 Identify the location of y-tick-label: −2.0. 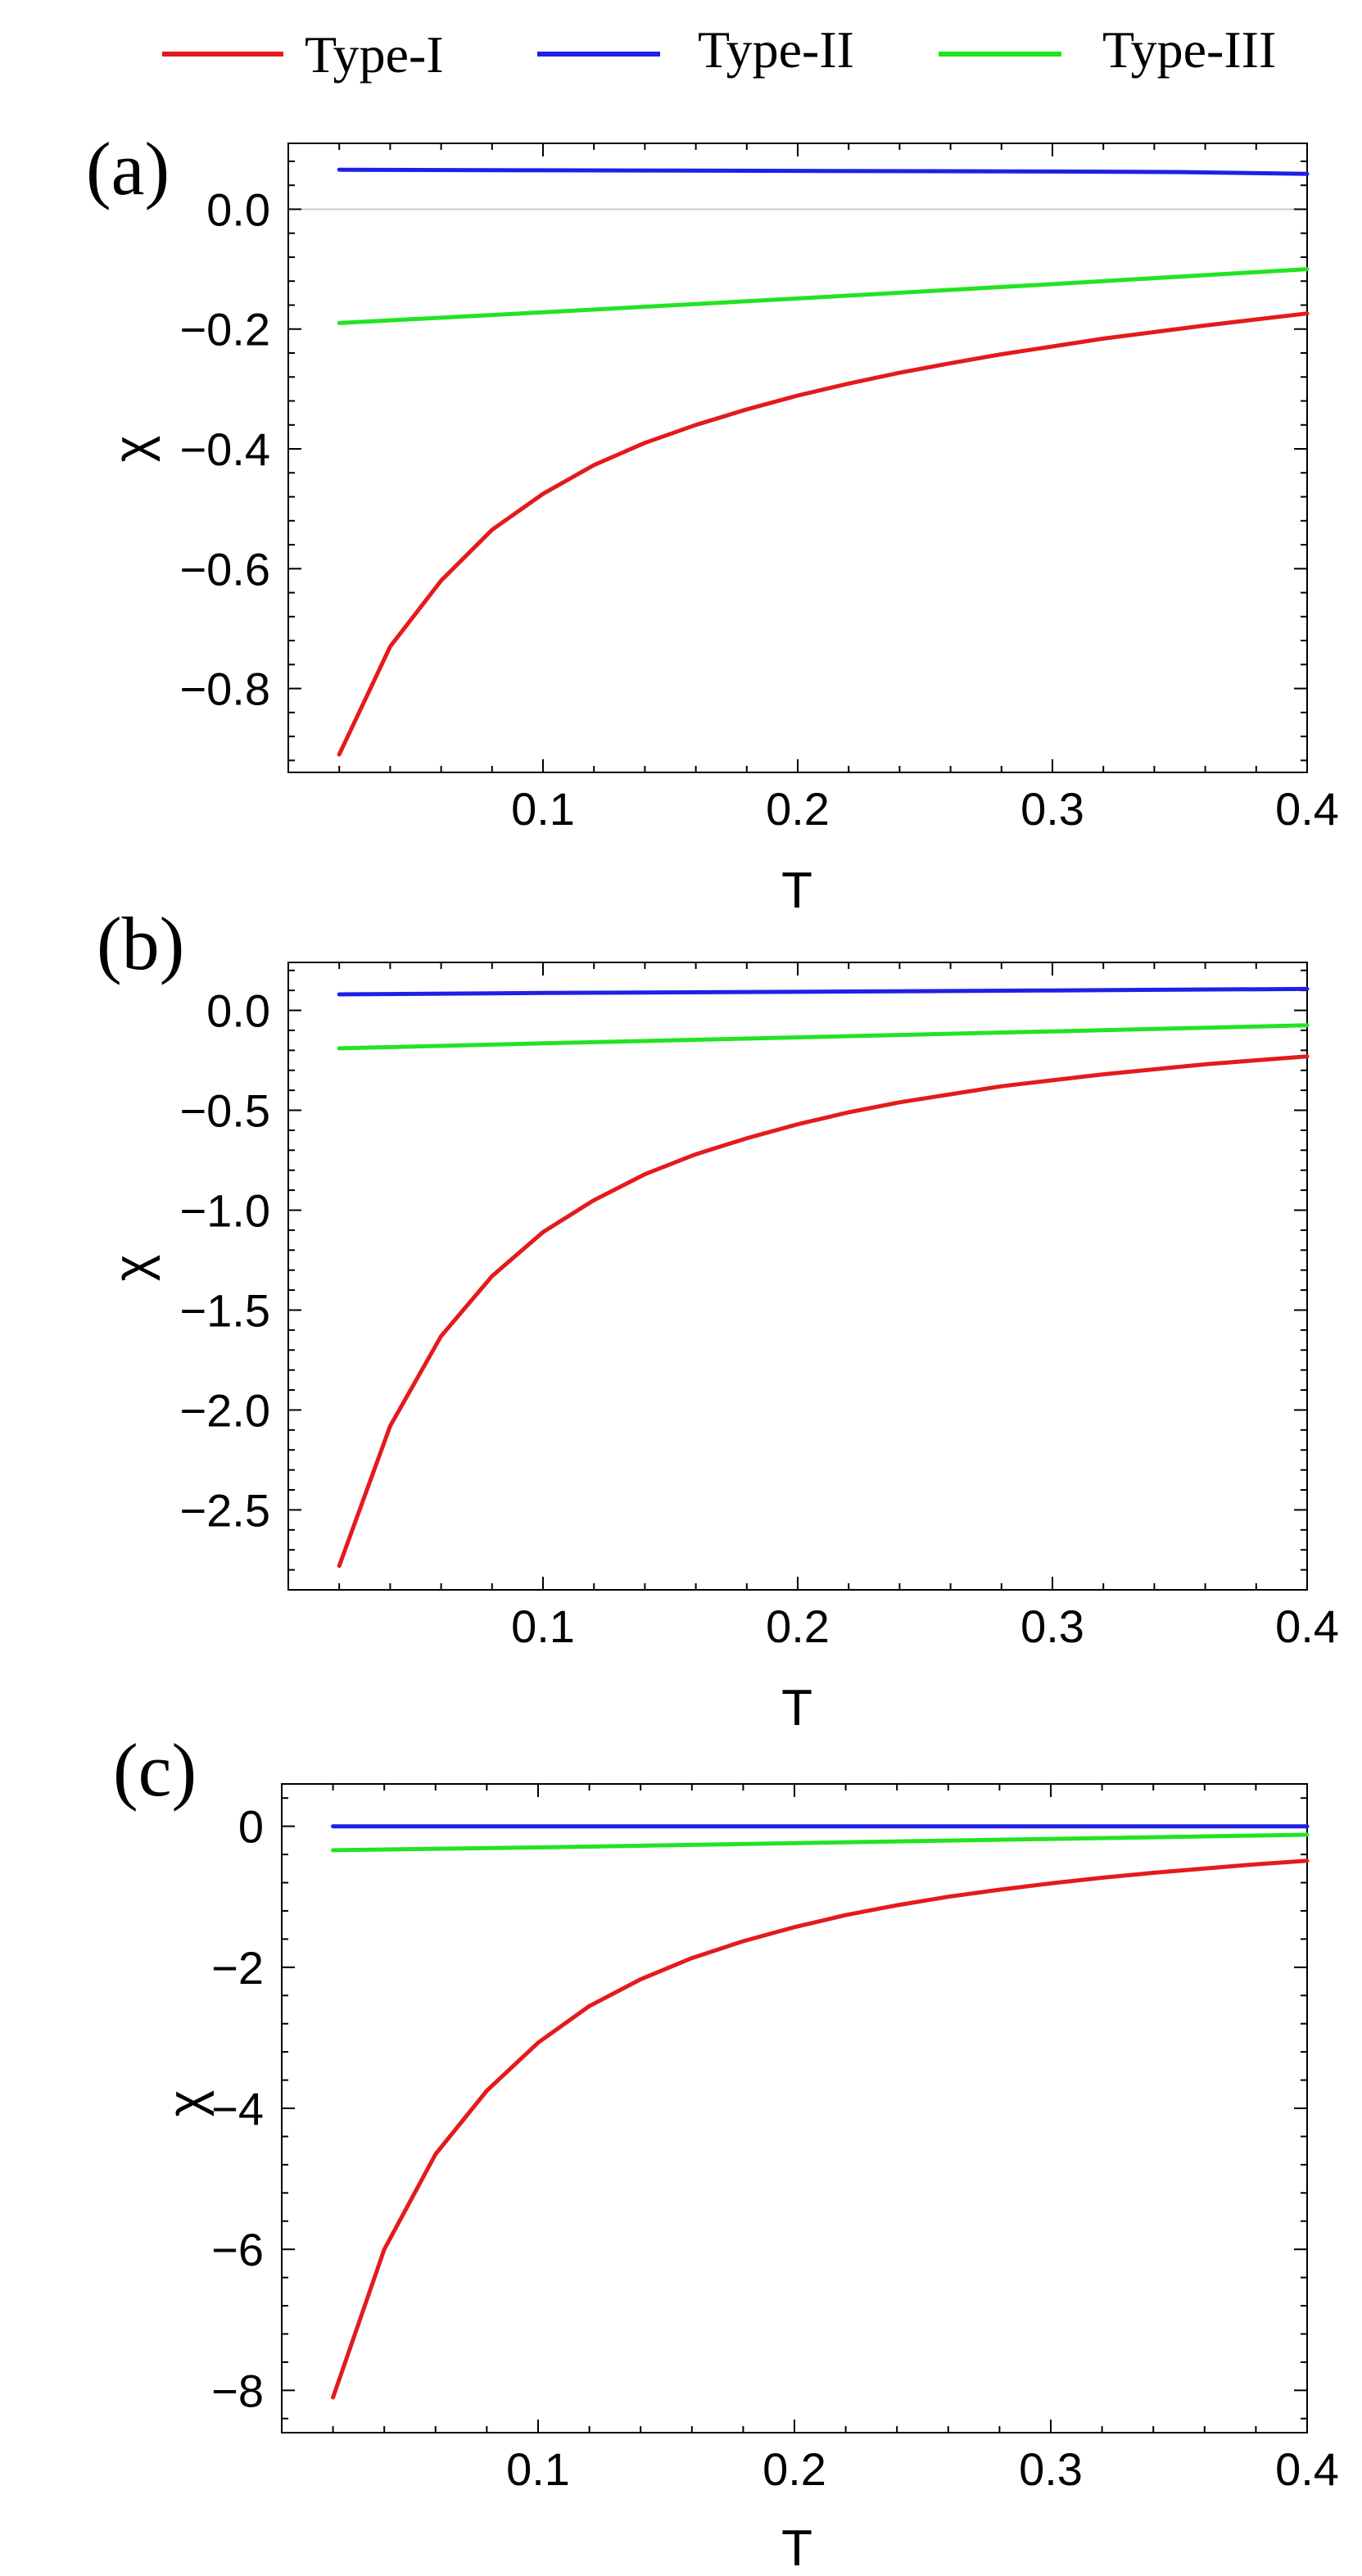
(225, 1410).